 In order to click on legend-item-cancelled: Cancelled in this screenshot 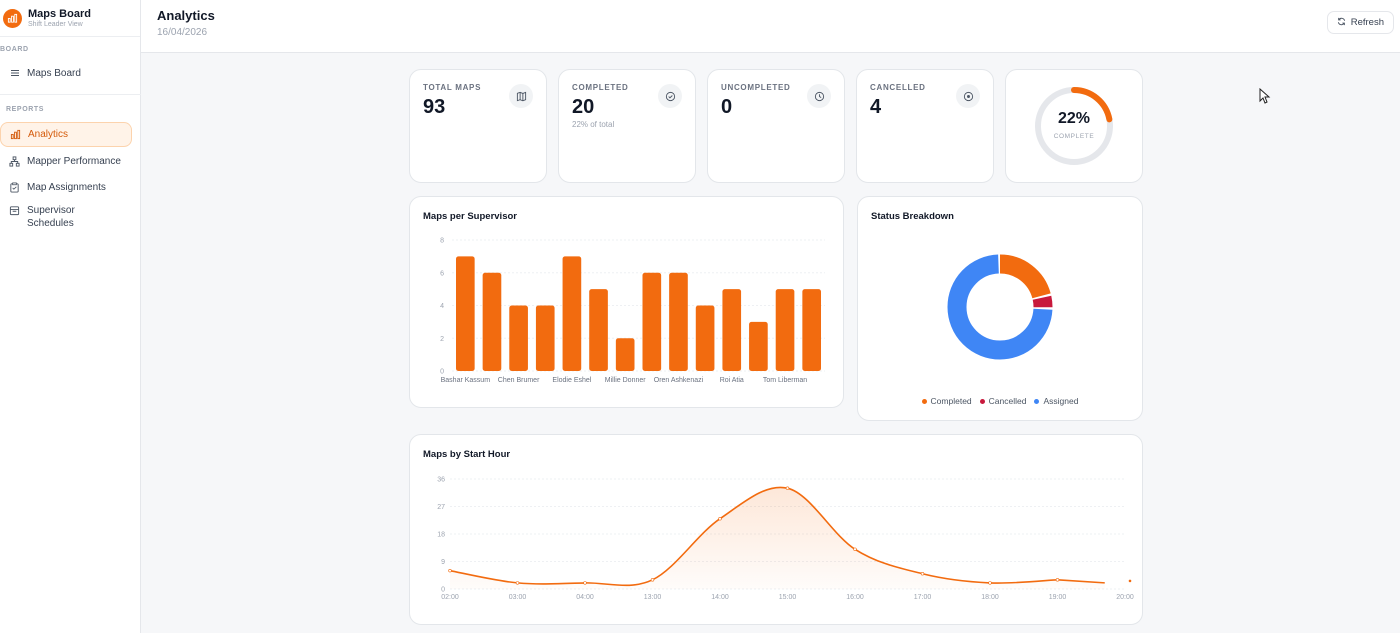, I will do `click(1002, 401)`.